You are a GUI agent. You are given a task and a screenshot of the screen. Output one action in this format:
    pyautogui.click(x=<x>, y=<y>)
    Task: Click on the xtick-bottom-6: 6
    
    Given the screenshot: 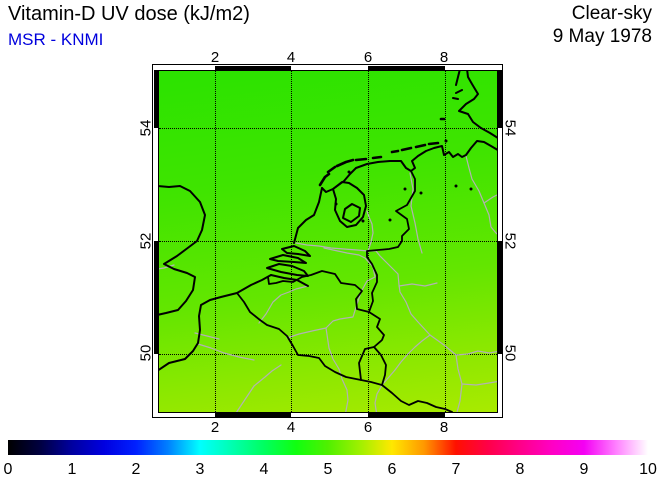 What is the action you would take?
    pyautogui.click(x=368, y=427)
    